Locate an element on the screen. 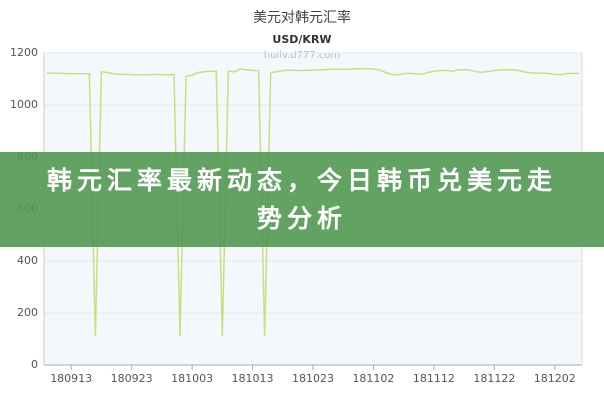 This screenshot has width=604, height=400. x-tick-label: 181122 is located at coordinates (494, 378).